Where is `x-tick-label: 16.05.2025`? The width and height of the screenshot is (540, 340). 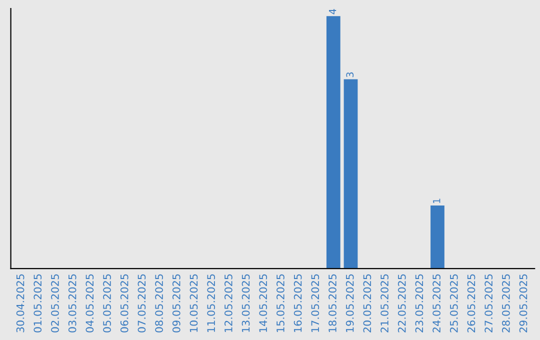 x-tick-label: 16.05.2025 is located at coordinates (298, 303).